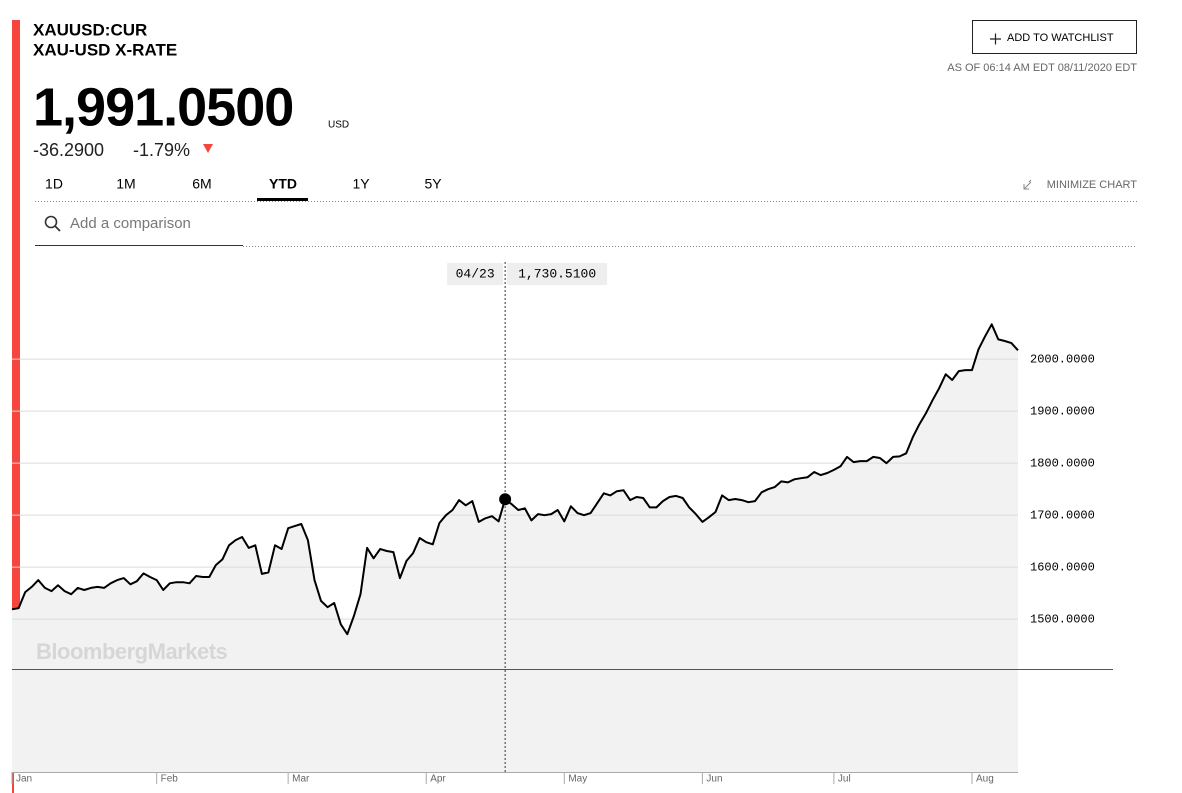  I want to click on minimize-chart: MINIMIZE CHART, so click(1092, 185).